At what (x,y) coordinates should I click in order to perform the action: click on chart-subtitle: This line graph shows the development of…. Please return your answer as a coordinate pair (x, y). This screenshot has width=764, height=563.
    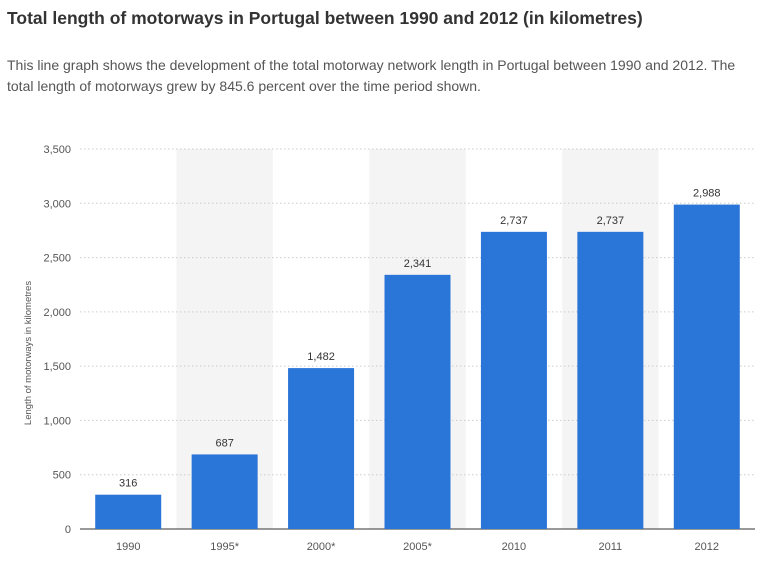
    Looking at the image, I should click on (371, 75).